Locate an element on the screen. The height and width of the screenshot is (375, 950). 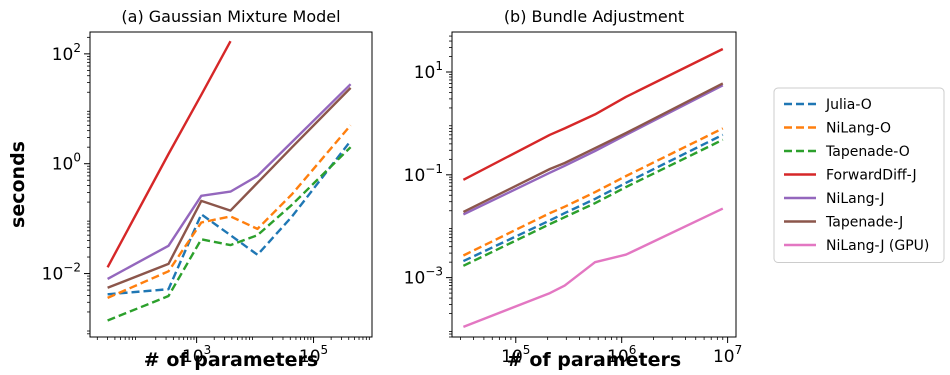
series-line-nilang-j-gpu is located at coordinates (593, 268).